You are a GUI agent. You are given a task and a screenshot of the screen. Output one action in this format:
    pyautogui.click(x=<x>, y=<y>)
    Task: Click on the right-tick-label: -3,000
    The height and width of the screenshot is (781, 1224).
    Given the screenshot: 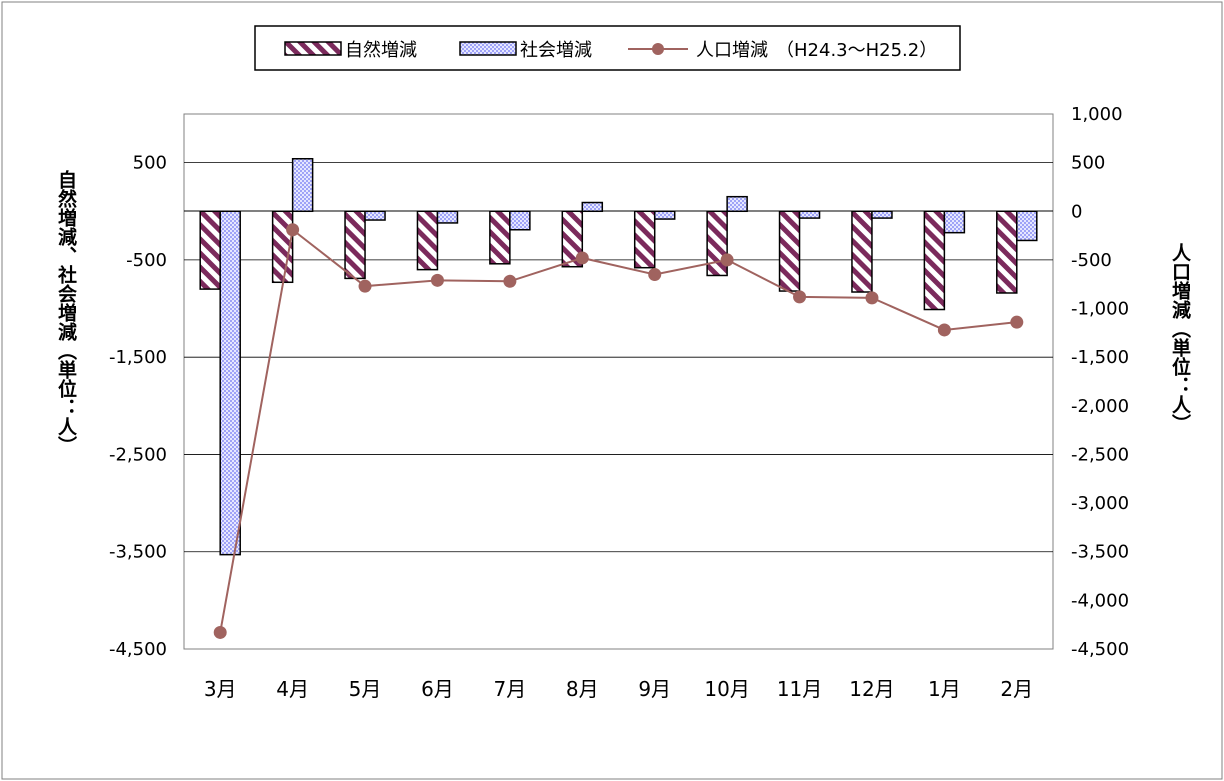 What is the action you would take?
    pyautogui.click(x=1100, y=503)
    